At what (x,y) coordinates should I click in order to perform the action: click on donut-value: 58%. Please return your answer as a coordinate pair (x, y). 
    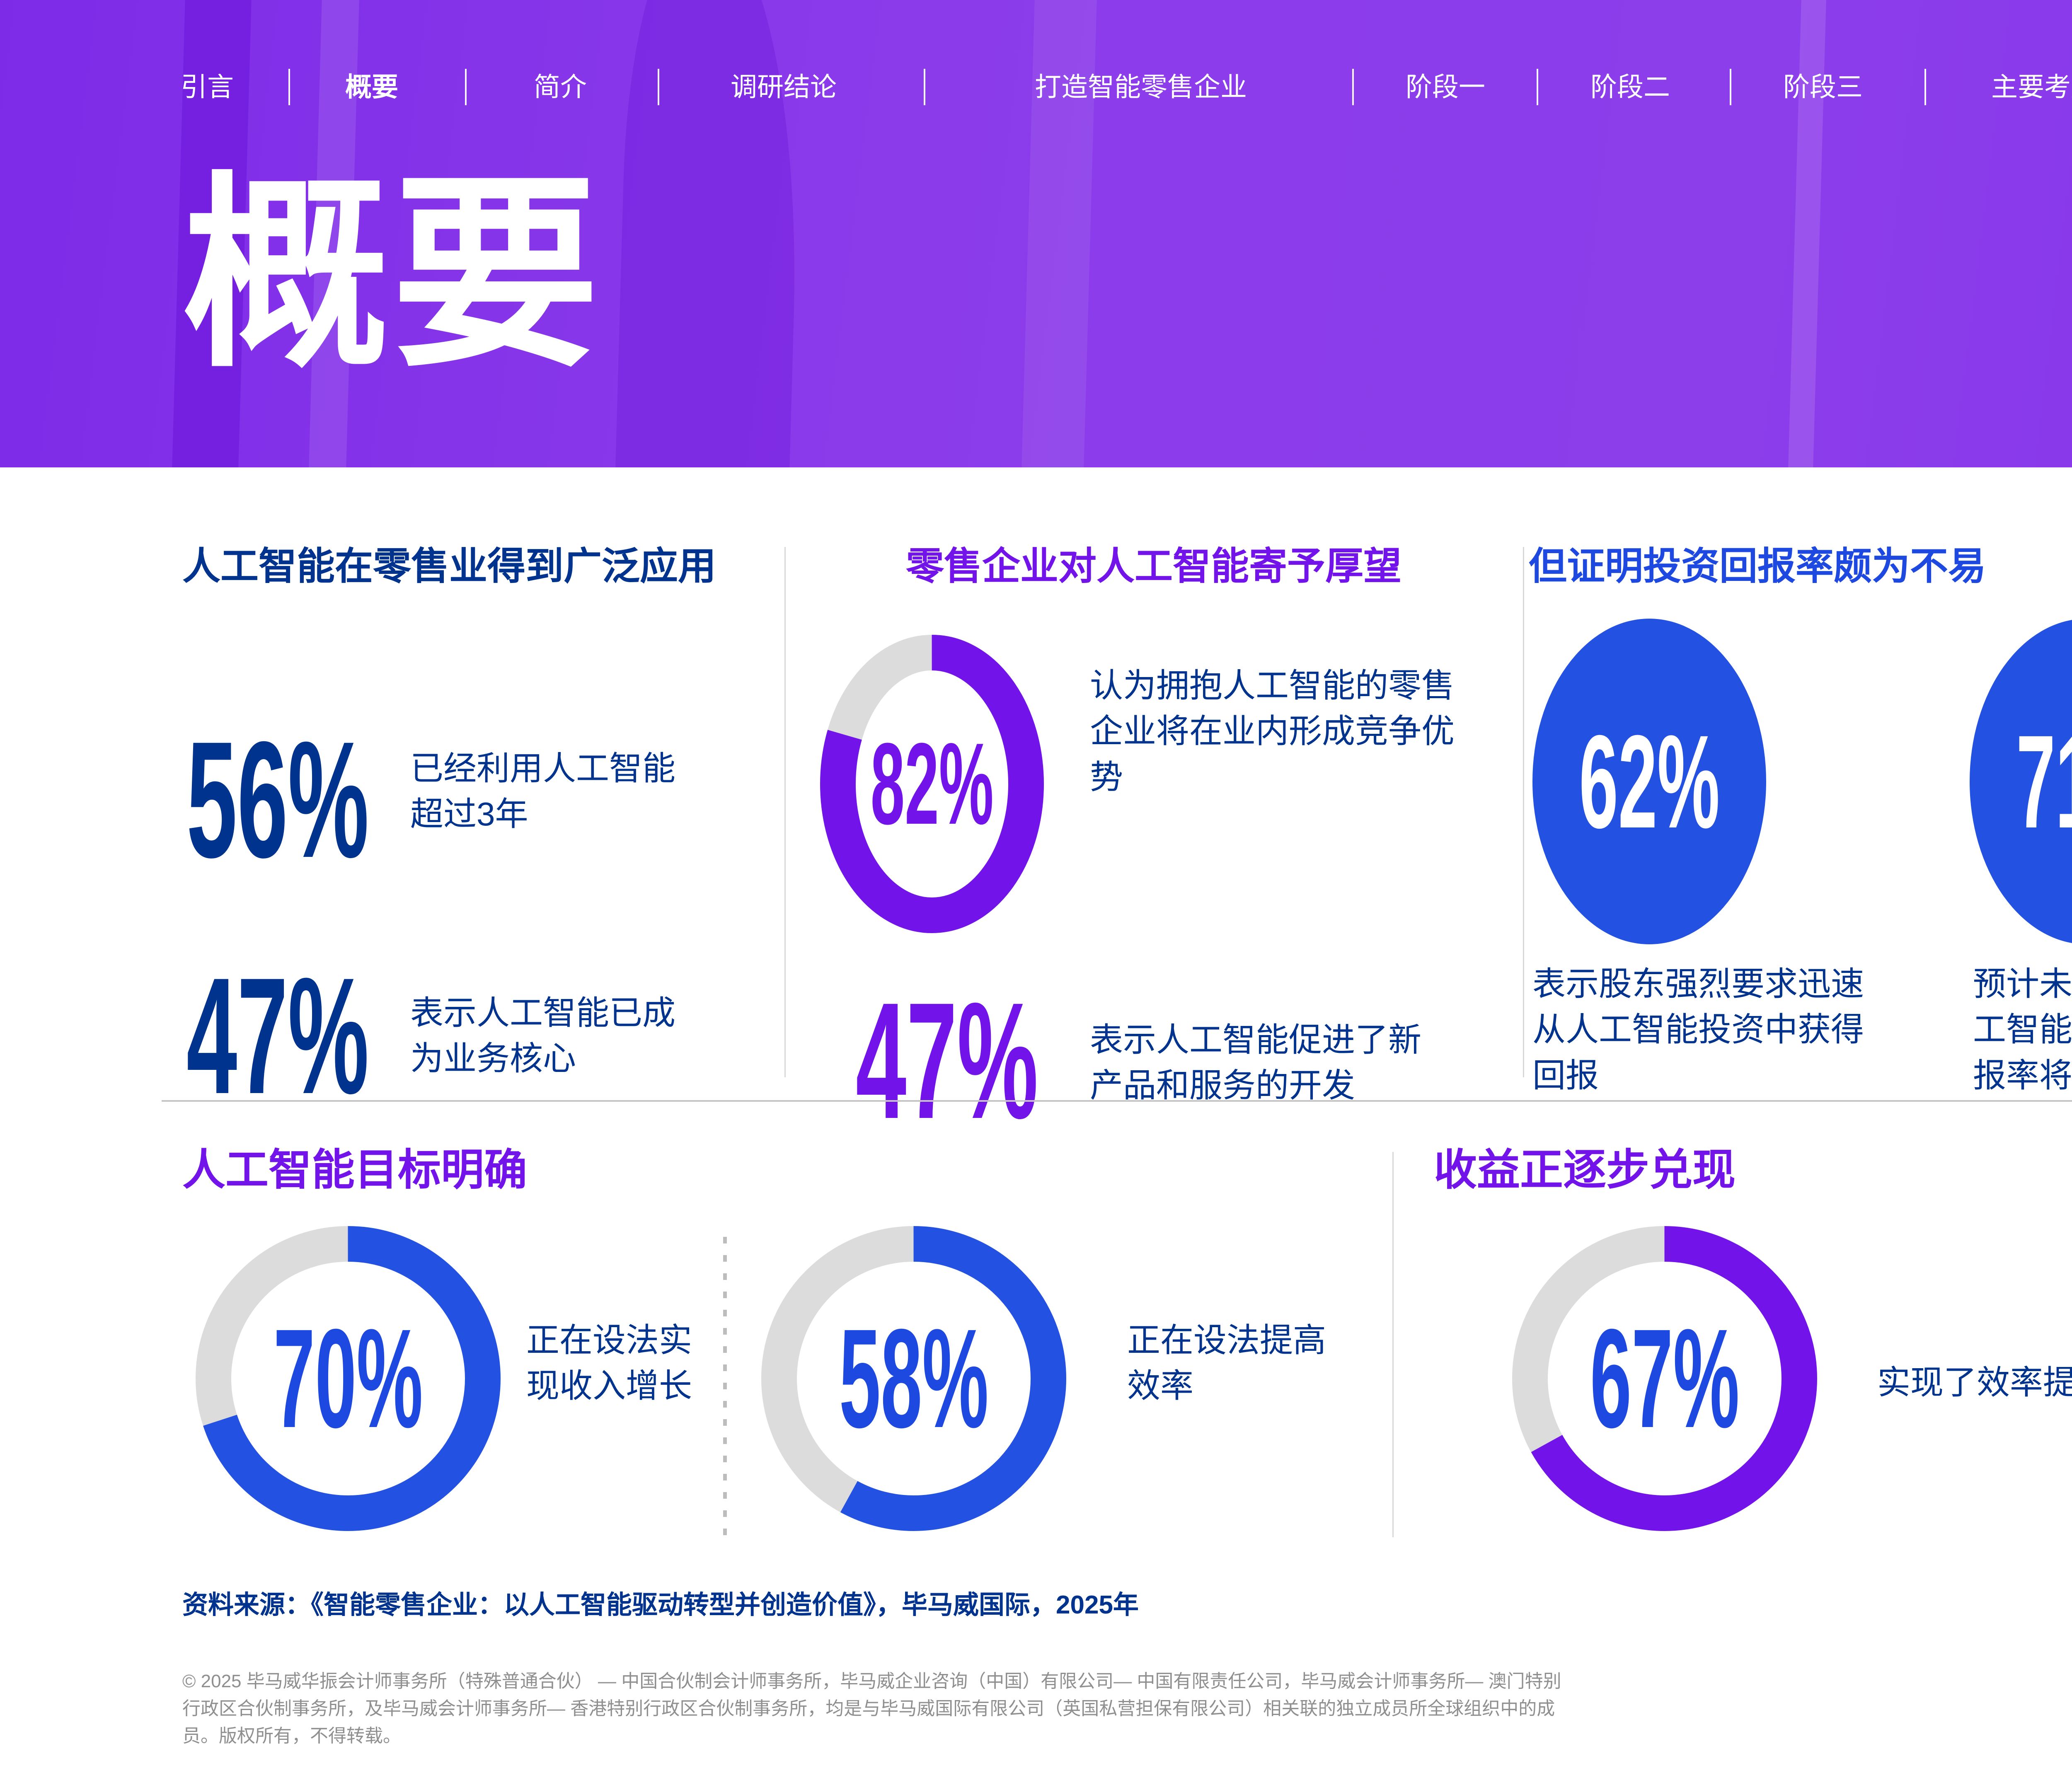
    Looking at the image, I should click on (914, 1378).